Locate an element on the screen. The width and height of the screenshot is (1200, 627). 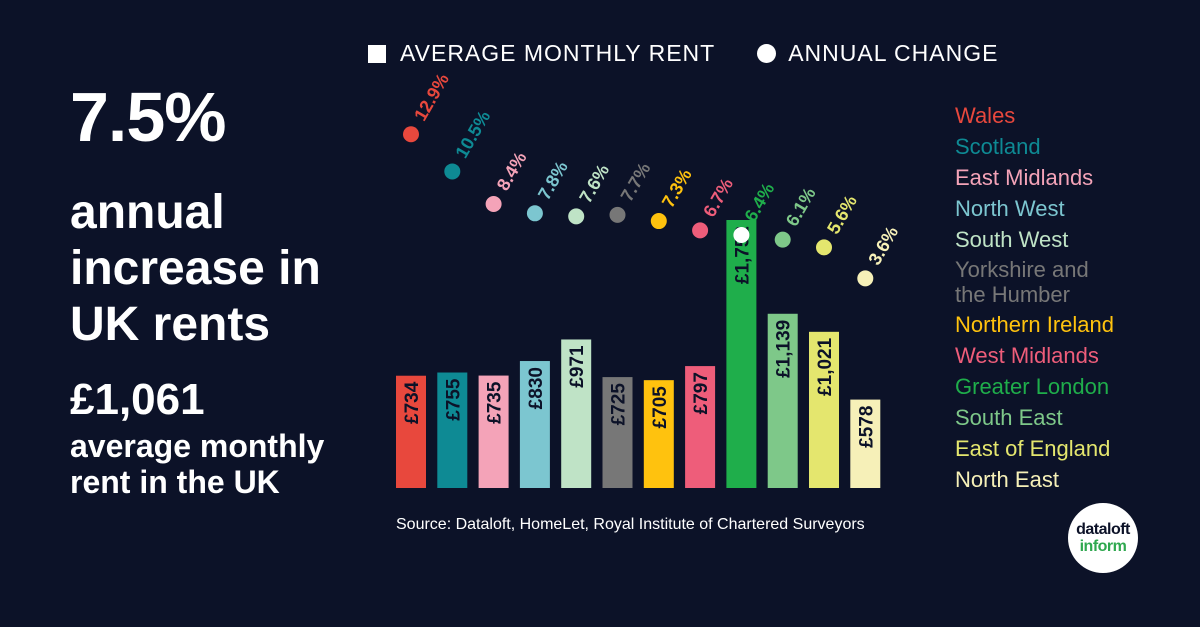
dot-north-west is located at coordinates (534, 213).